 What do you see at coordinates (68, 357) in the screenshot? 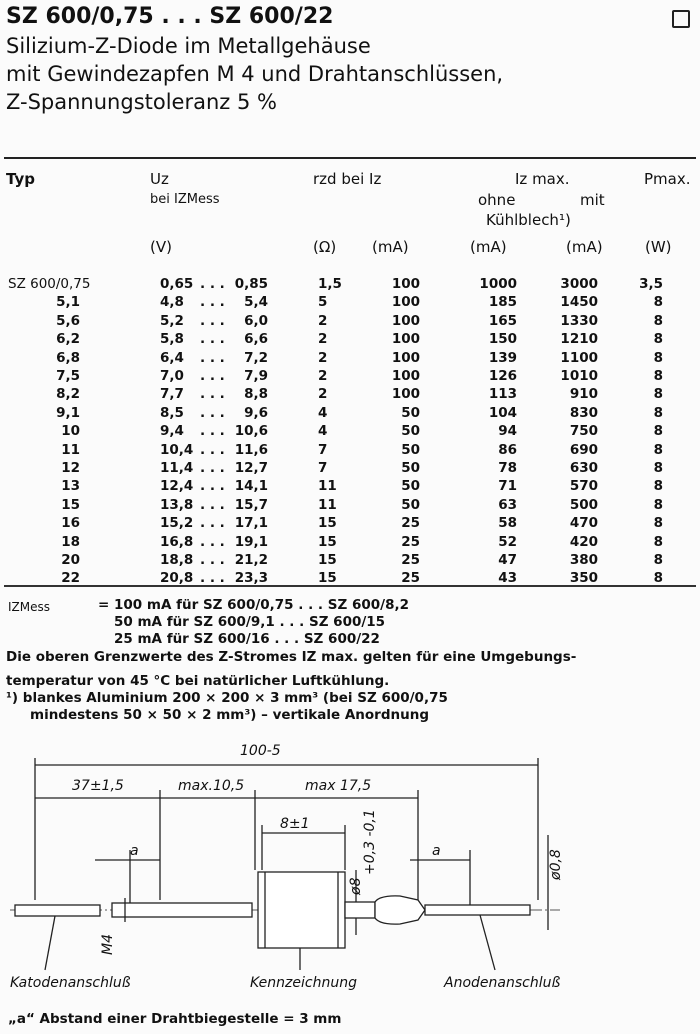
I see `typ-cell: 6,8` at bounding box center [68, 357].